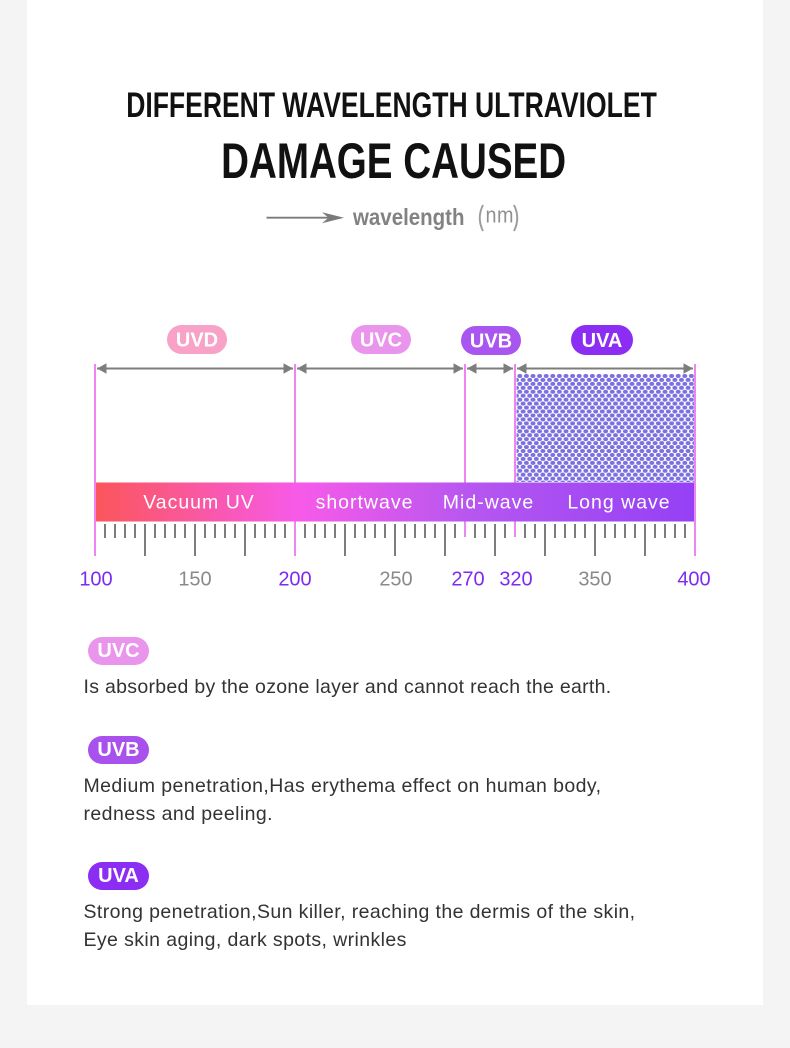 This screenshot has height=1048, width=790. Describe the element at coordinates (500, 215) in the screenshot. I see `svg-text: nm` at that location.